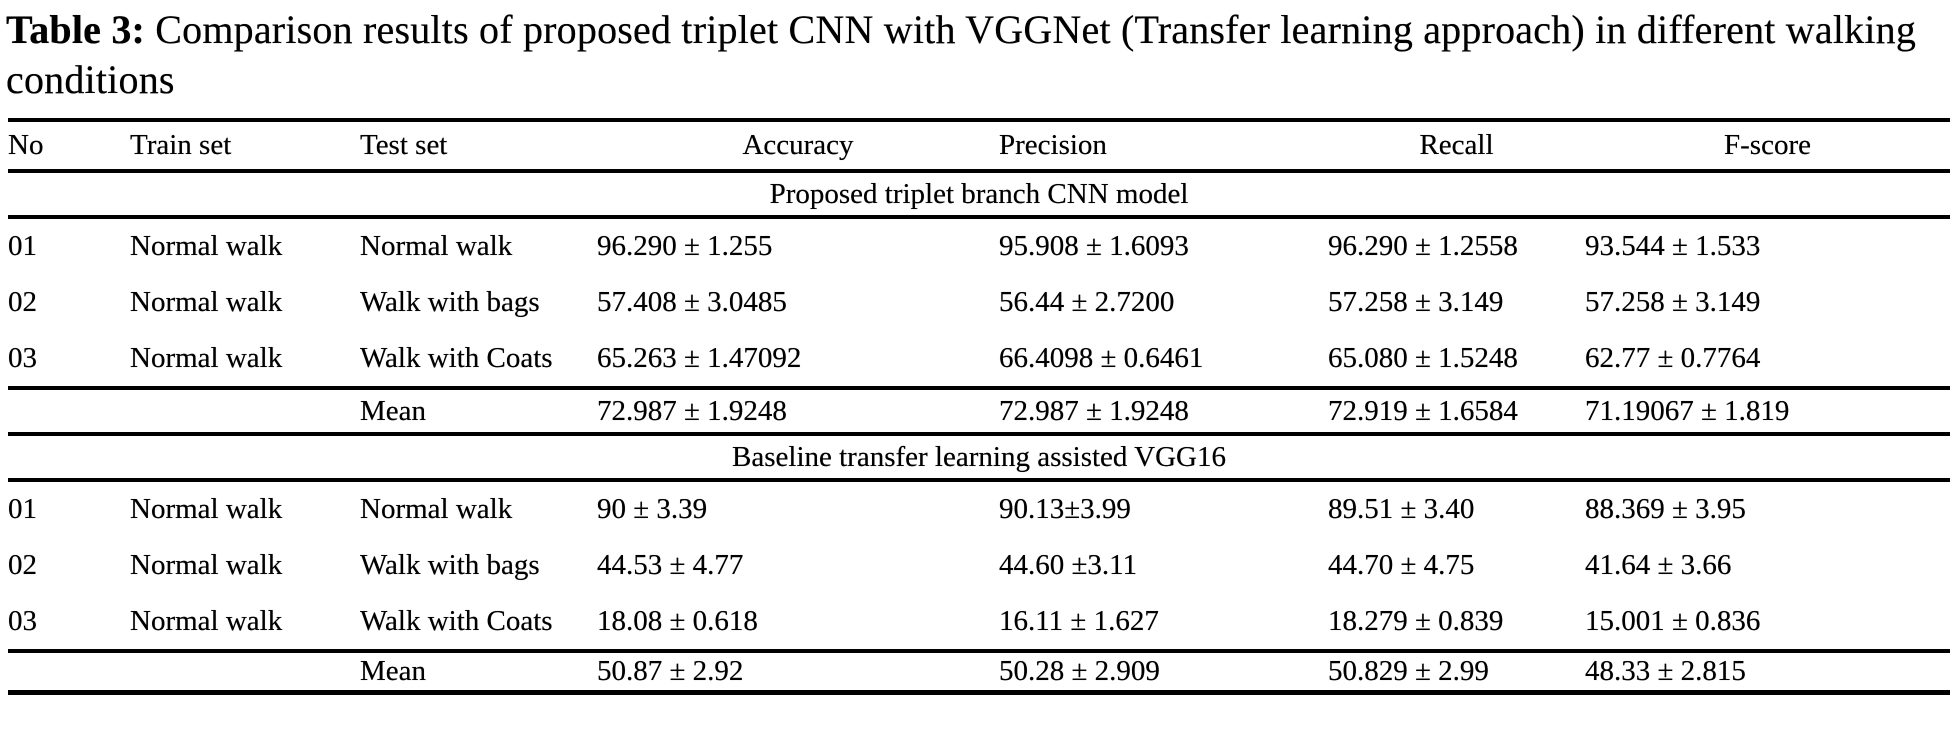 This screenshot has height=729, width=1958. Describe the element at coordinates (1673, 621) in the screenshot. I see `table-cell: 15.001 ± 0.836` at that location.